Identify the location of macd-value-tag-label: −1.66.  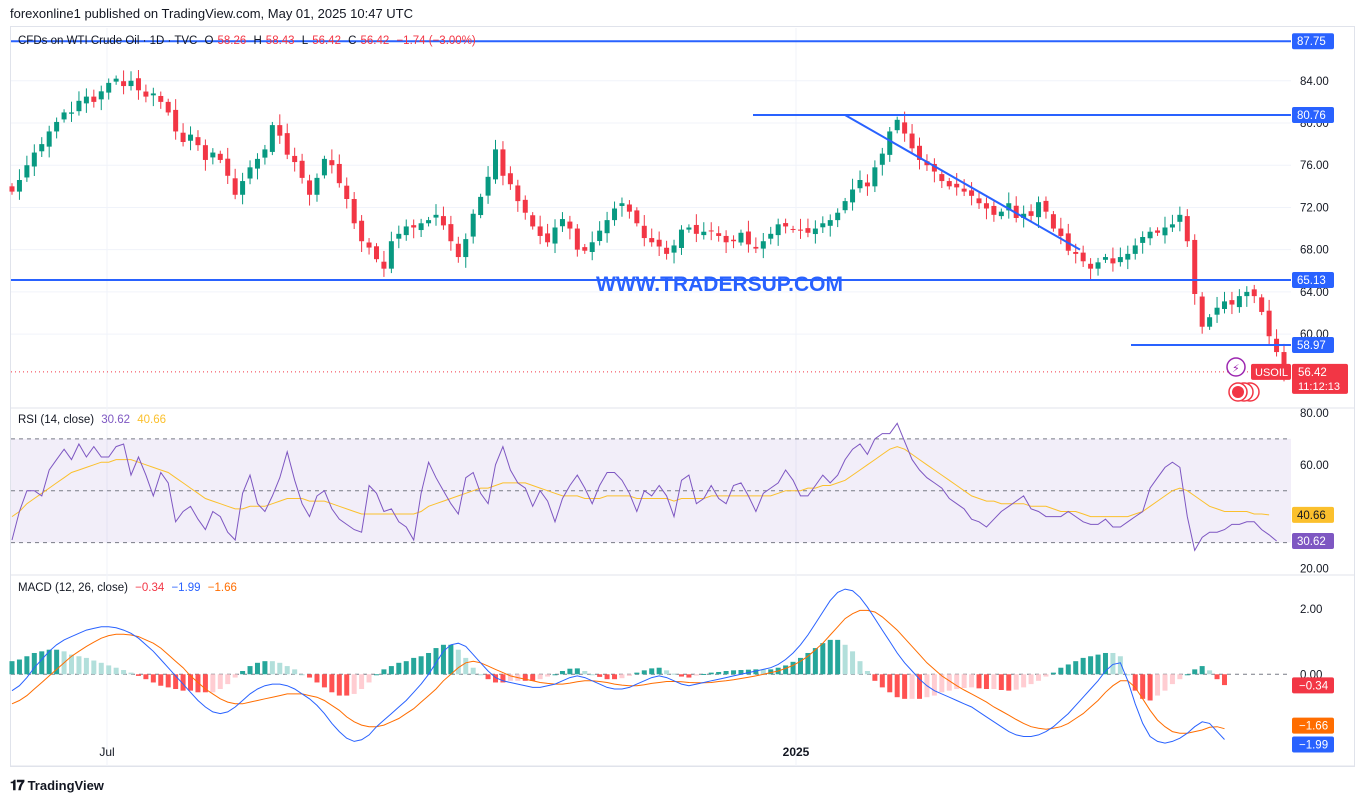
(1313, 727).